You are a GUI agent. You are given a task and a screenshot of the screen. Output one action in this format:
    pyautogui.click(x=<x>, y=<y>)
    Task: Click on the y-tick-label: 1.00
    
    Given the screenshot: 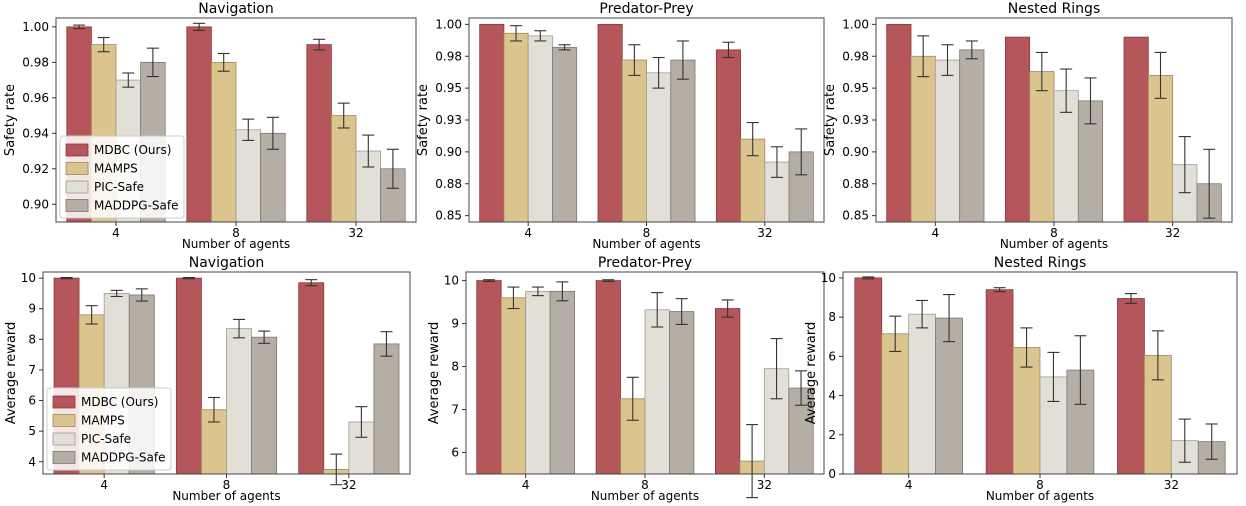 What is the action you would take?
    pyautogui.click(x=35, y=27)
    